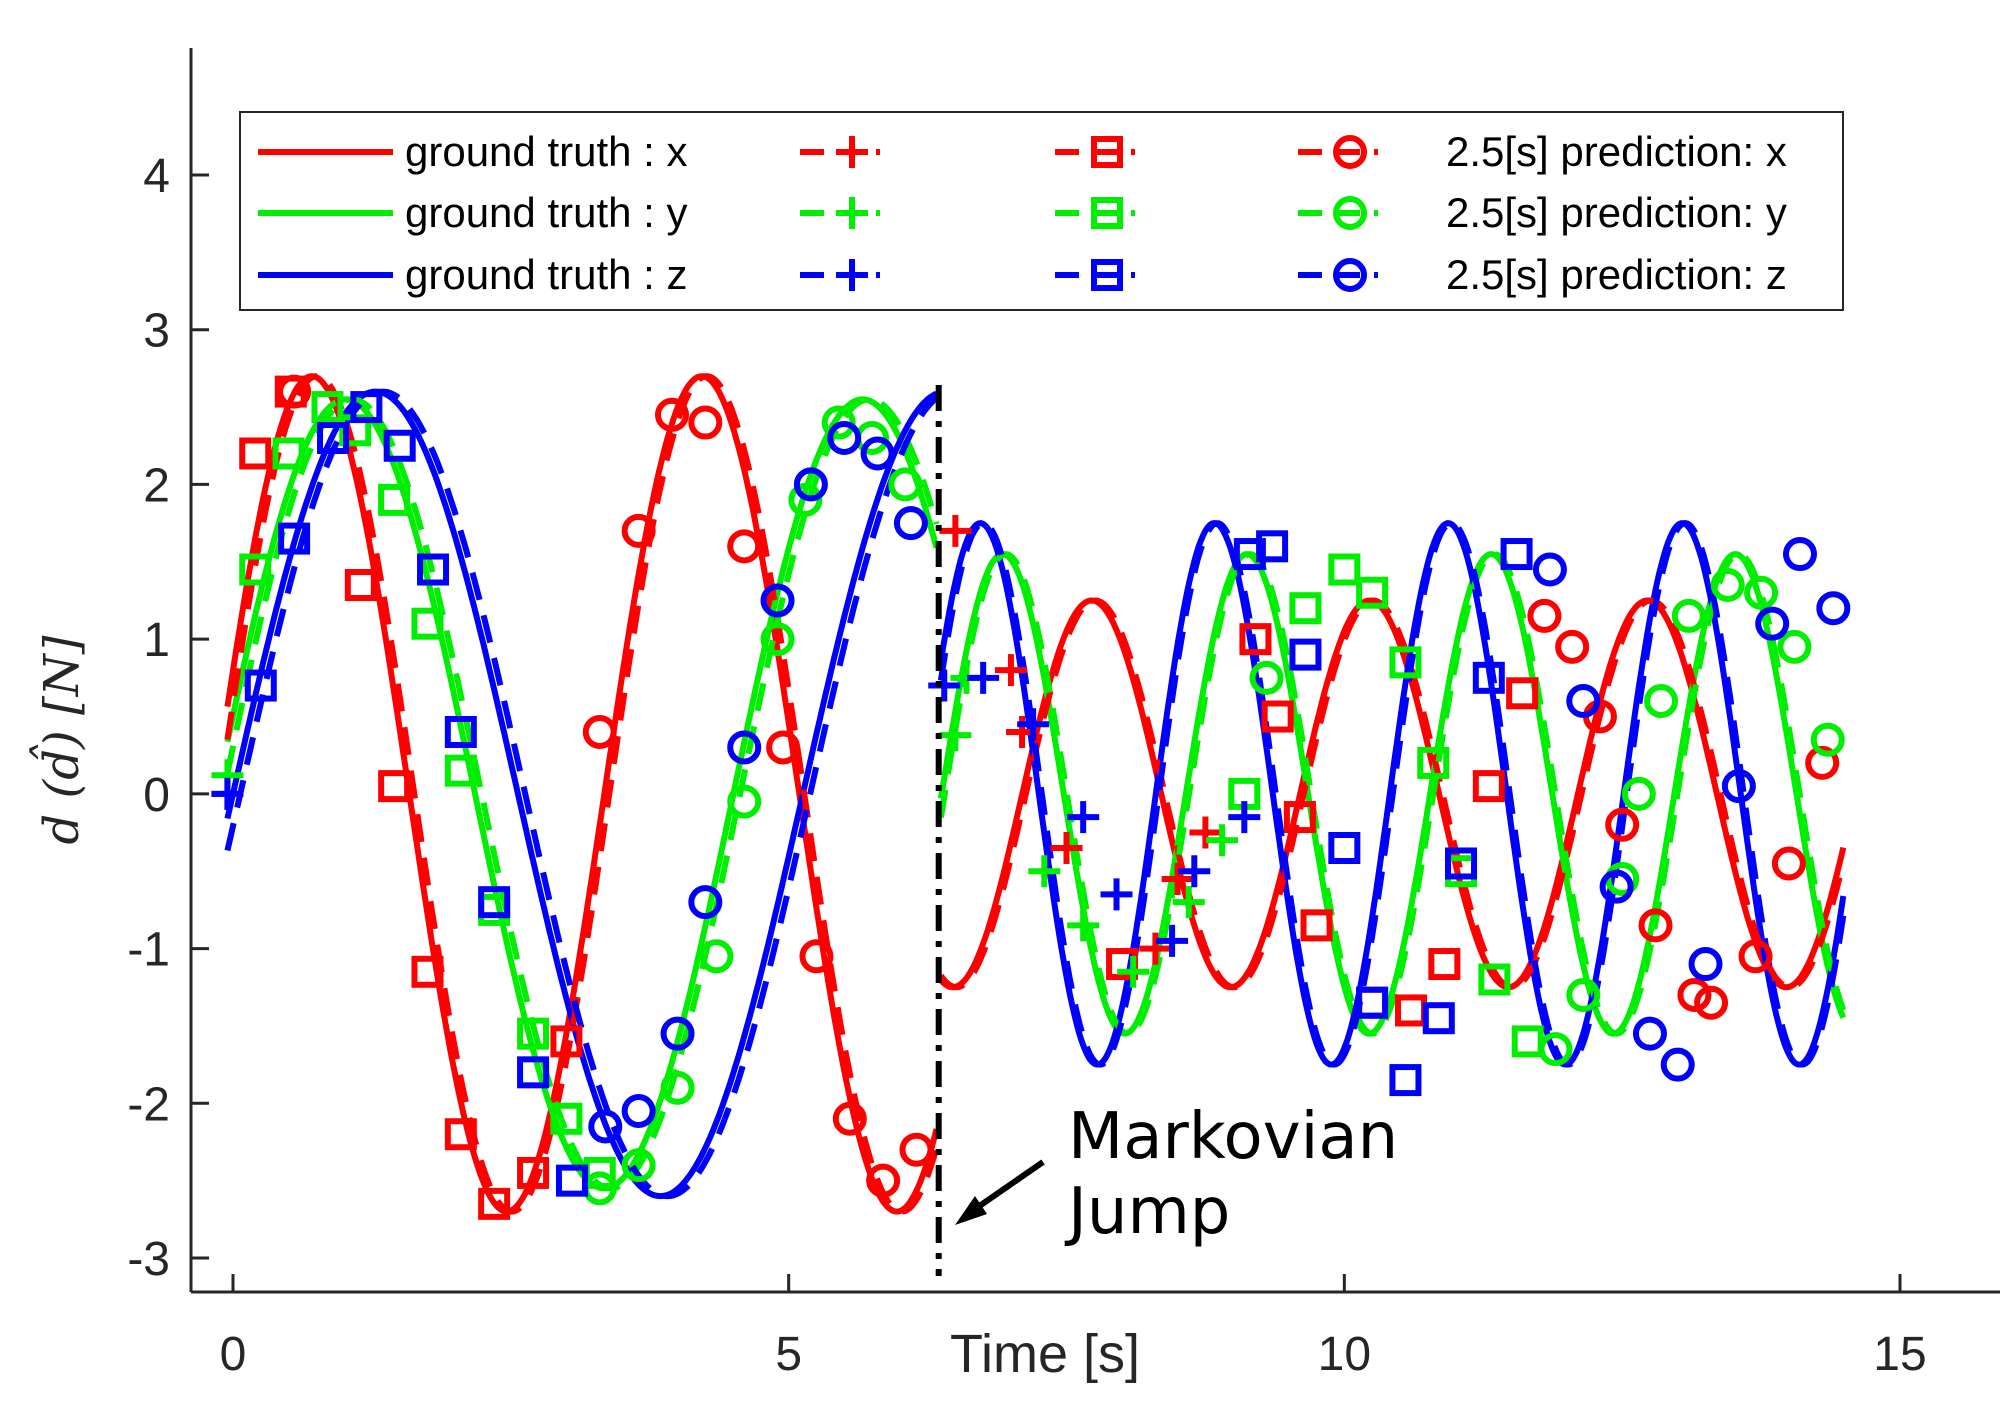  I want to click on y-tick-label: 4, so click(156, 176).